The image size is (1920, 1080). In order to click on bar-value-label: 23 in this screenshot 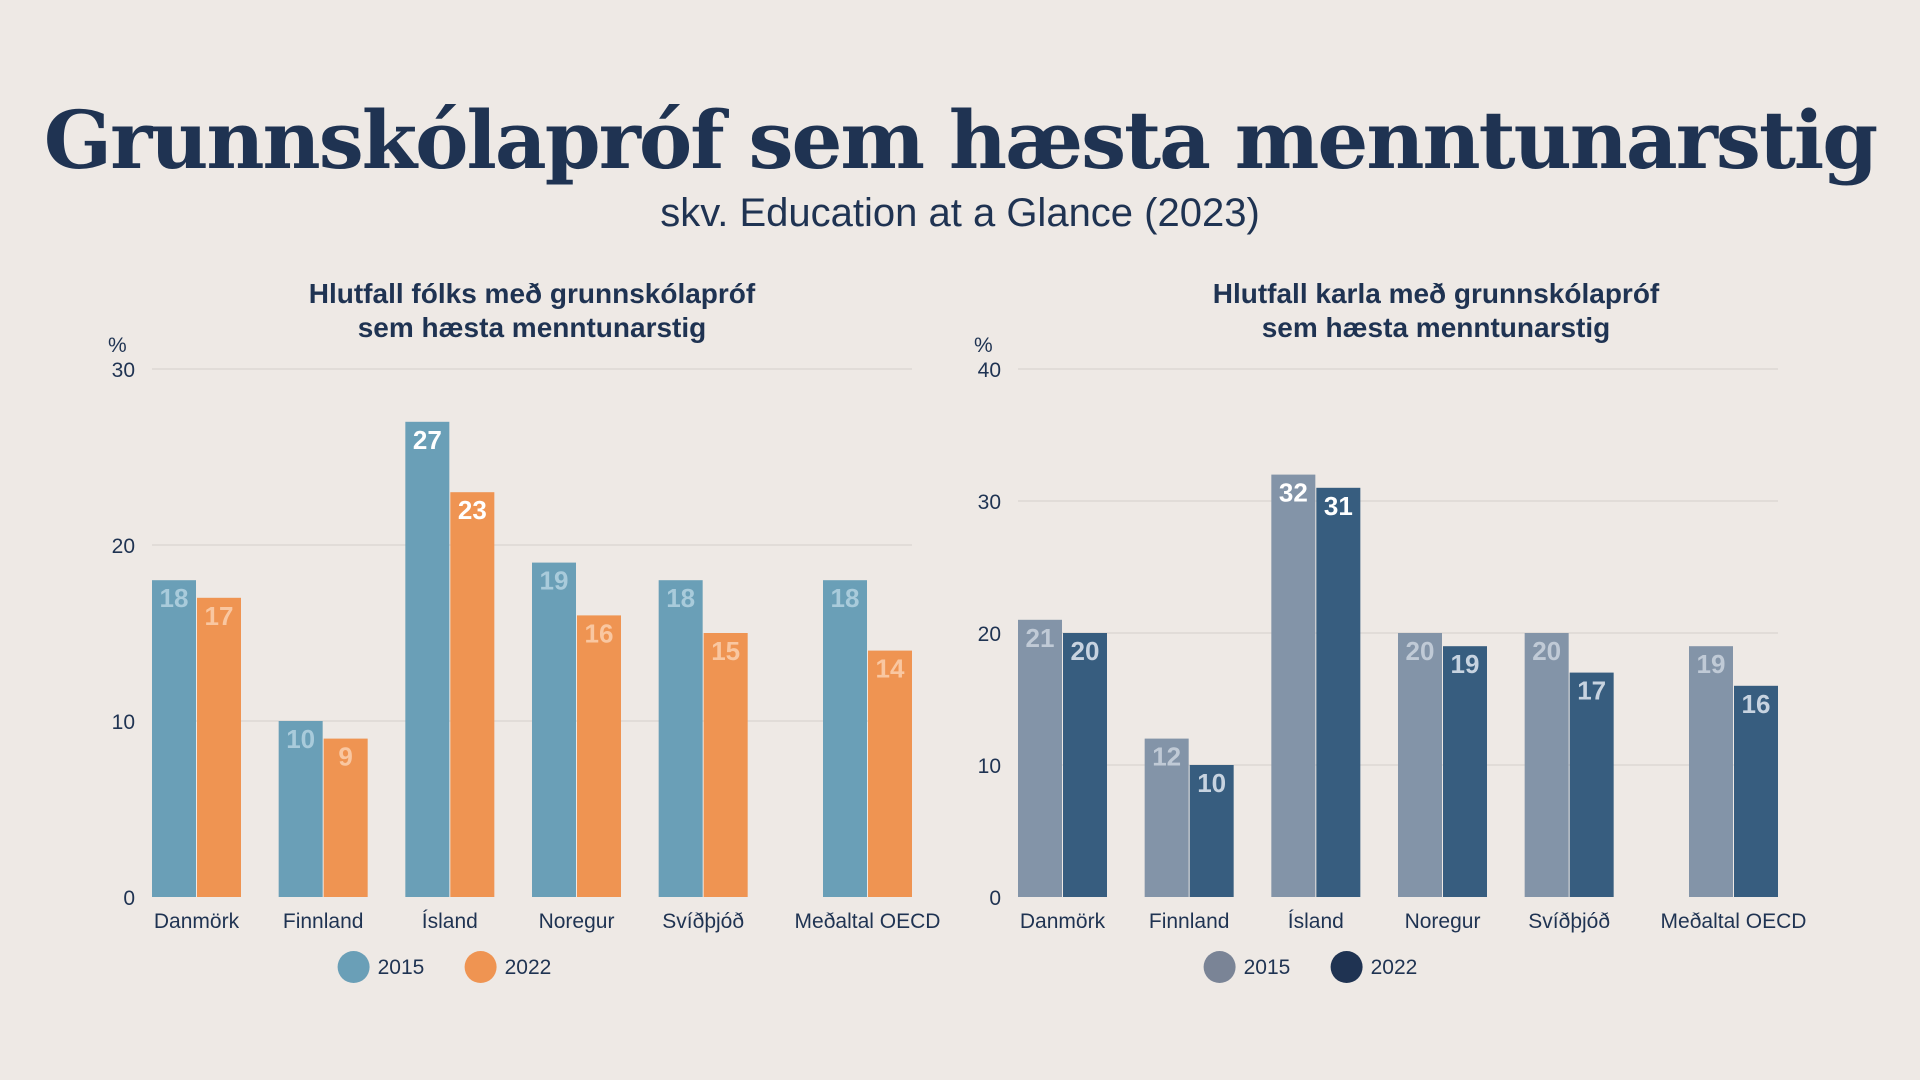, I will do `click(472, 510)`.